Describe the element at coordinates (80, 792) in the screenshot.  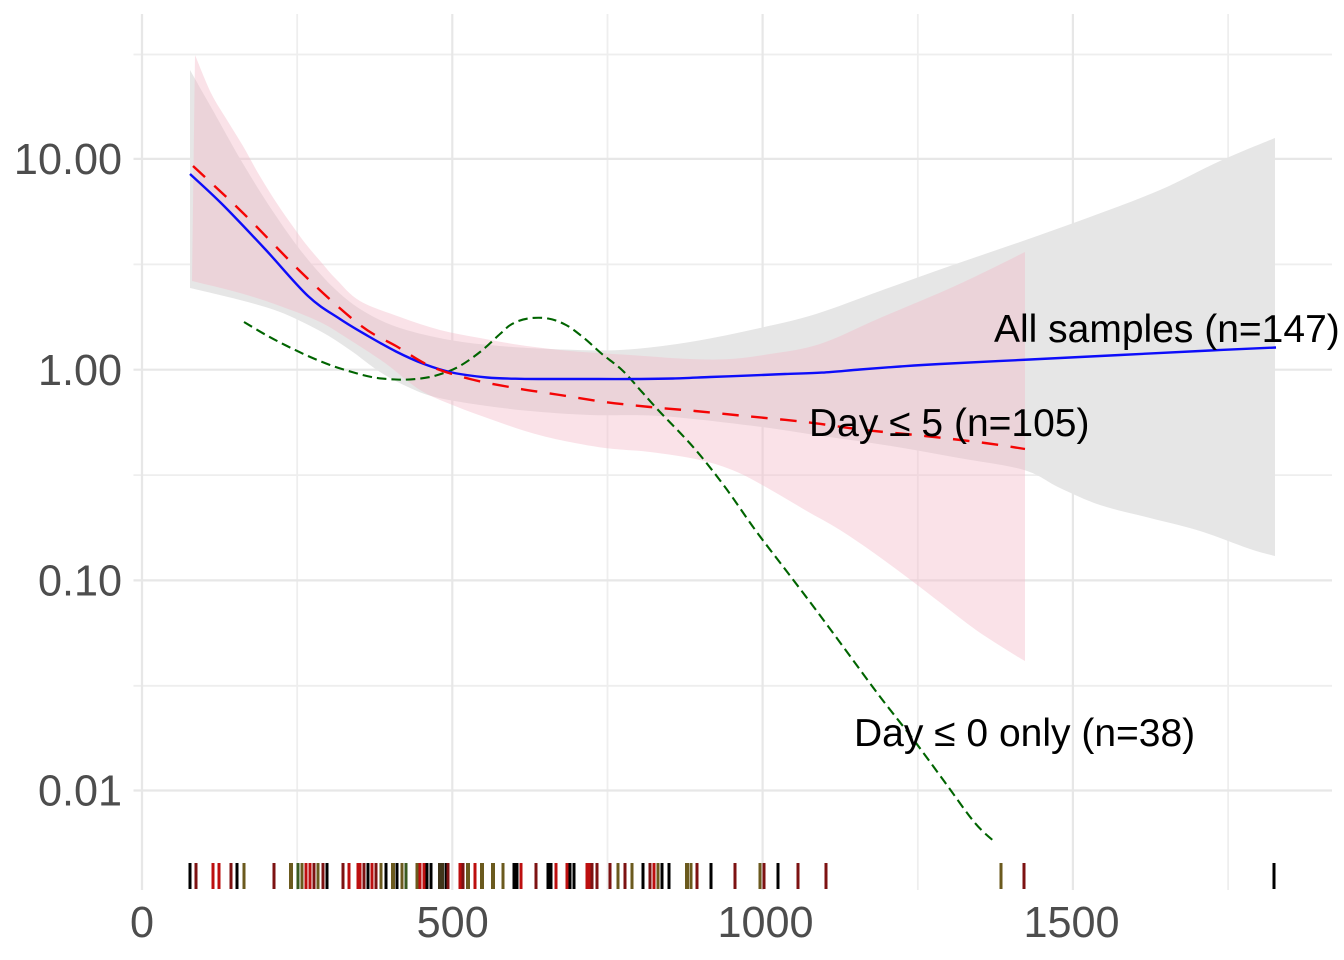
I see `svg-text: 0.01` at that location.